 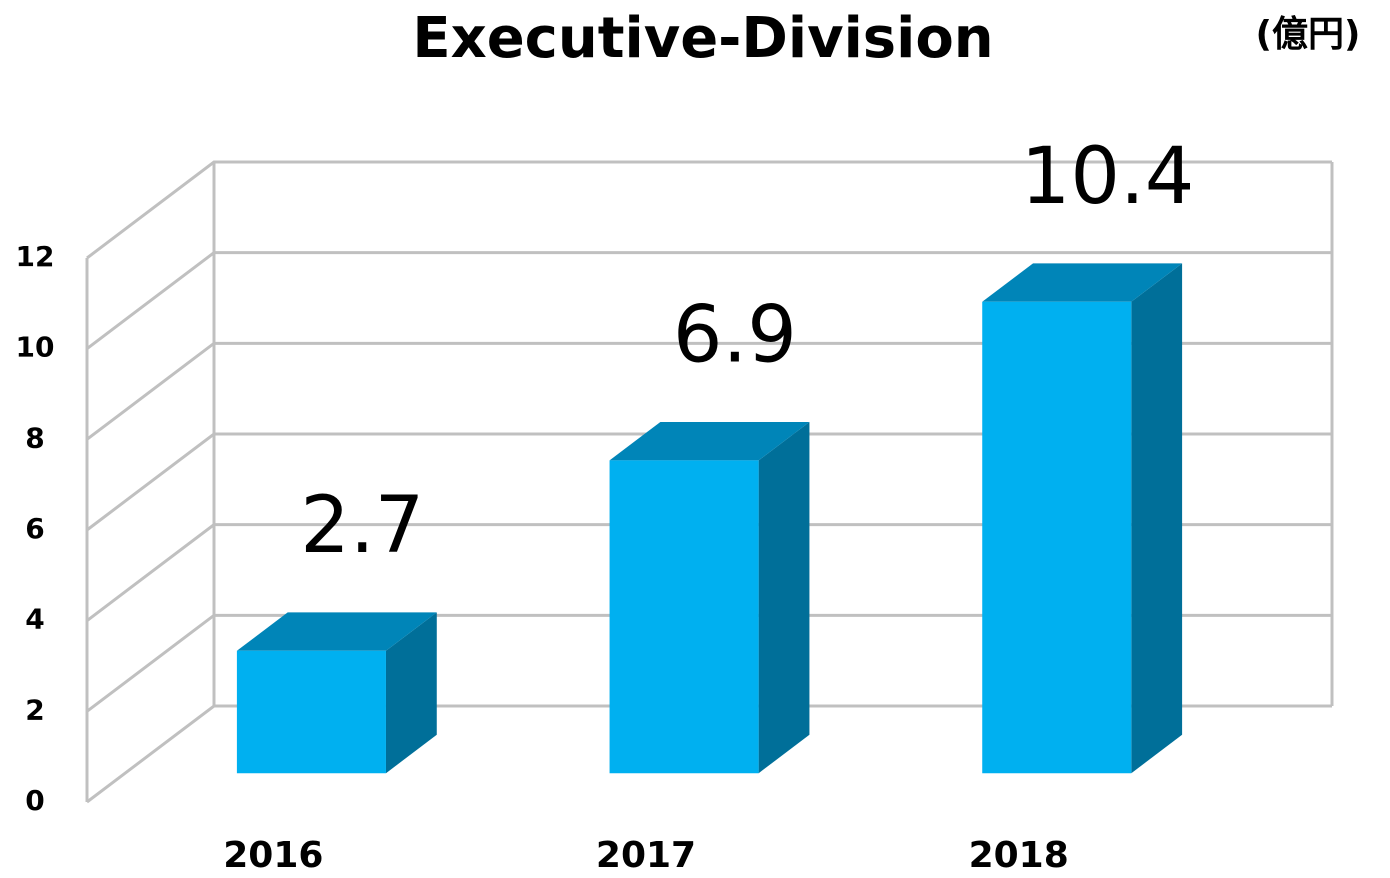 I want to click on value-label: 10.4, so click(x=1108, y=177).